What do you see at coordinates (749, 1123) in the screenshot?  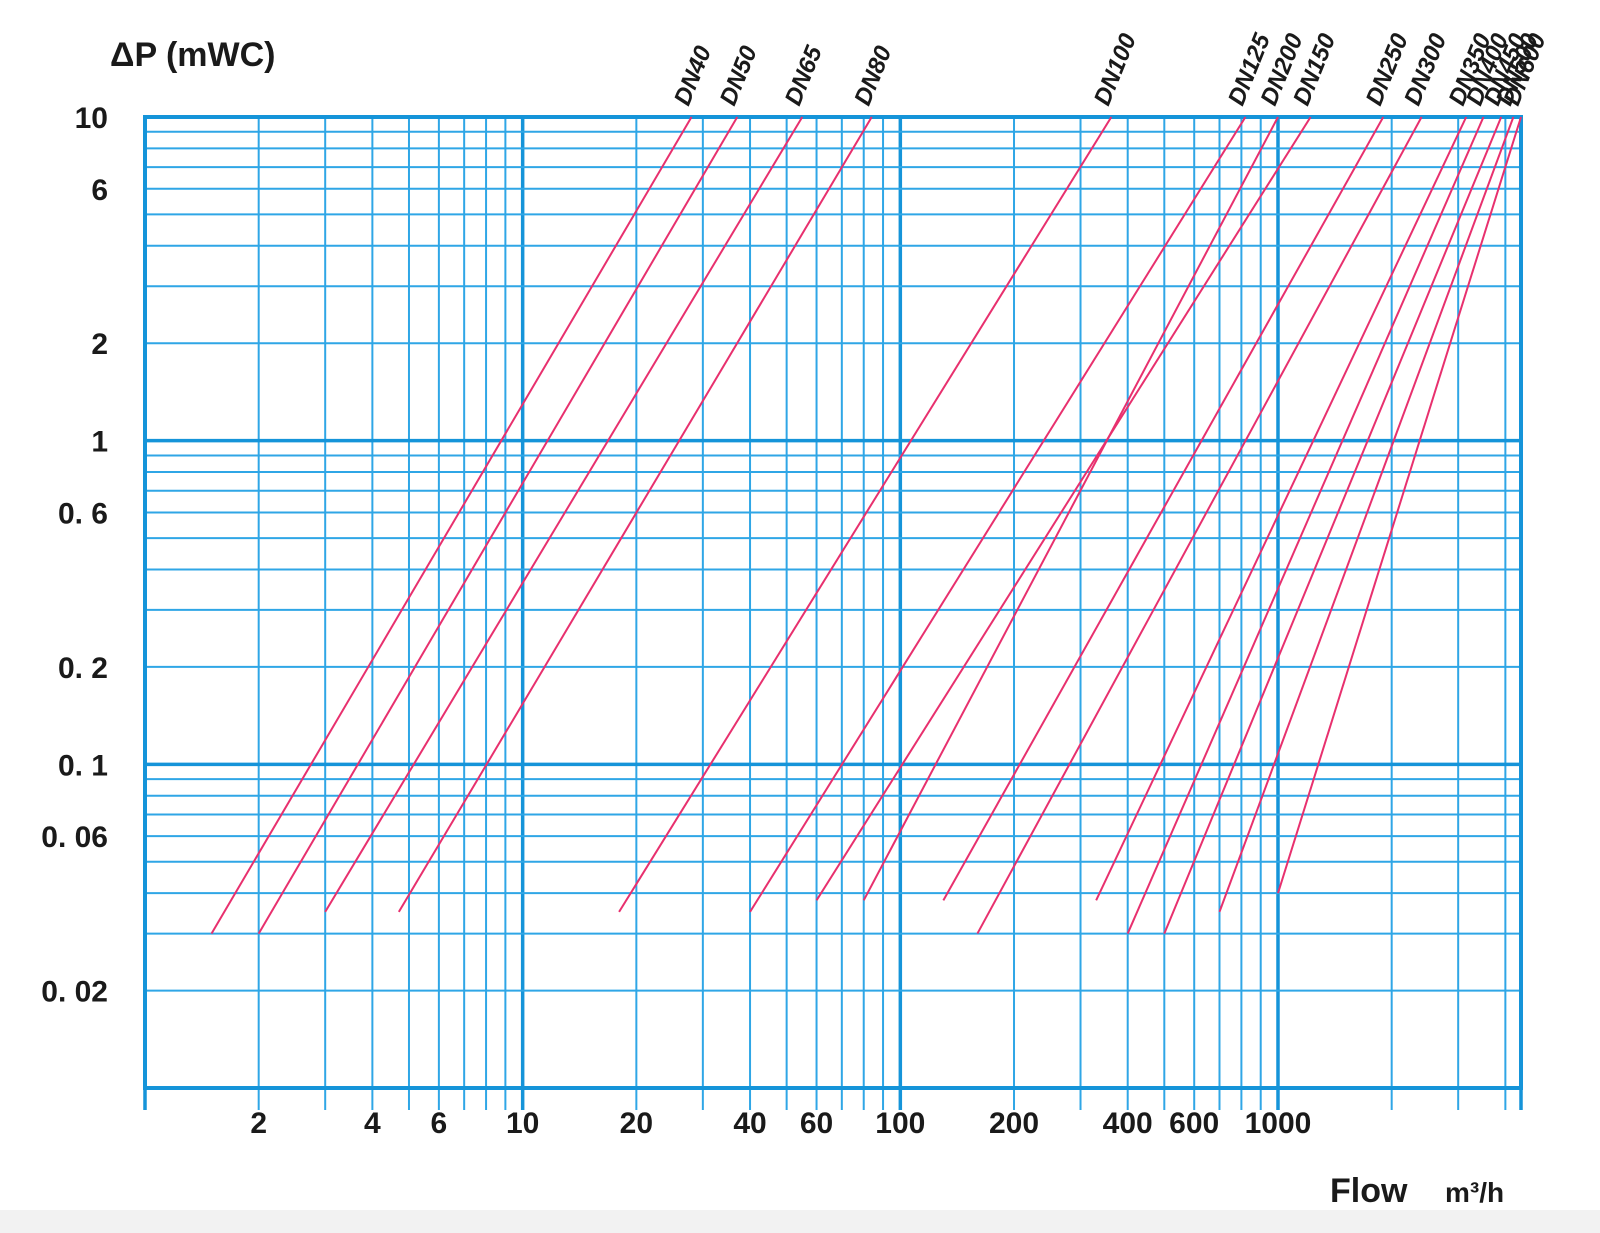 I see `x-tick-label: 40` at bounding box center [749, 1123].